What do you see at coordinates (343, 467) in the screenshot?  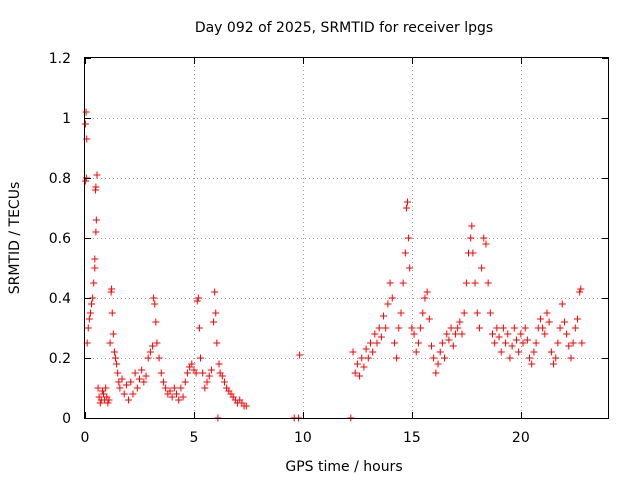 I see `x-axis-label: GPS time / hours` at bounding box center [343, 467].